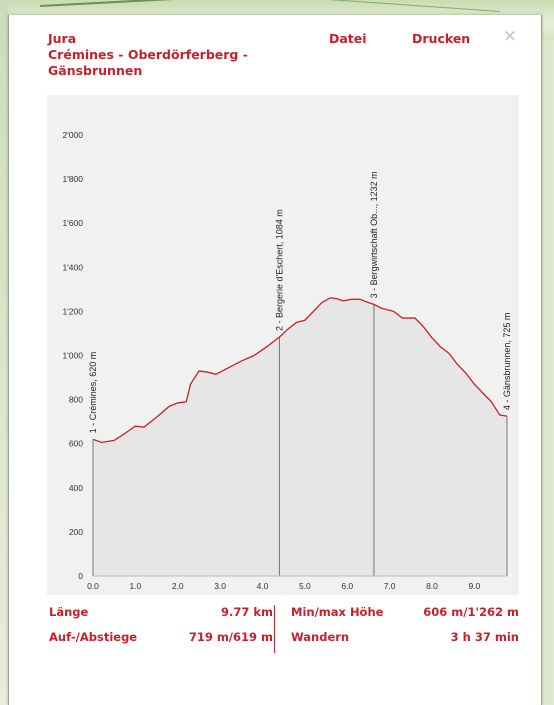 The height and width of the screenshot is (705, 554). I want to click on y-tick-label: 2'000, so click(72, 135).